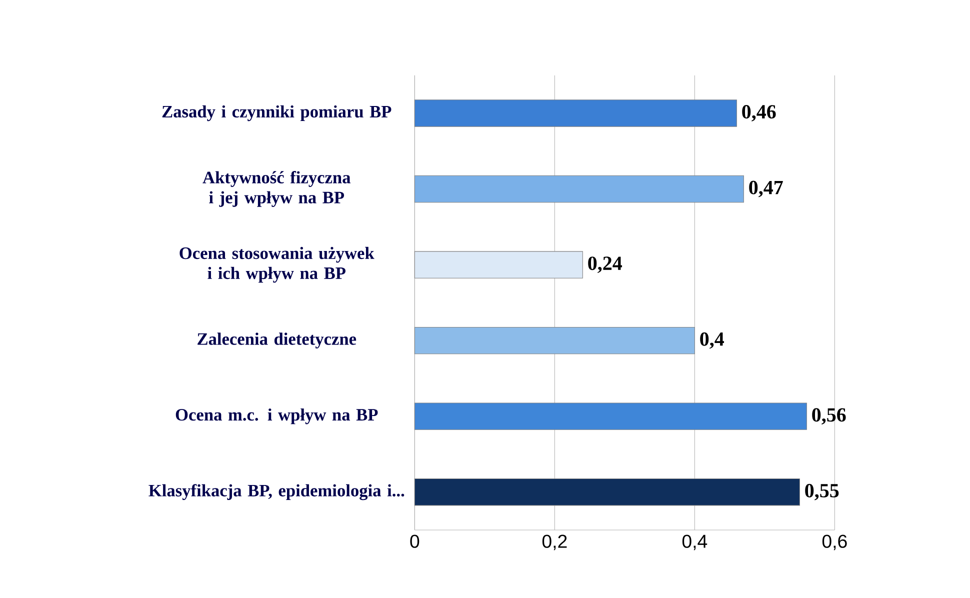  Describe the element at coordinates (554, 542) in the screenshot. I see `x-tick-label: 0,2` at that location.